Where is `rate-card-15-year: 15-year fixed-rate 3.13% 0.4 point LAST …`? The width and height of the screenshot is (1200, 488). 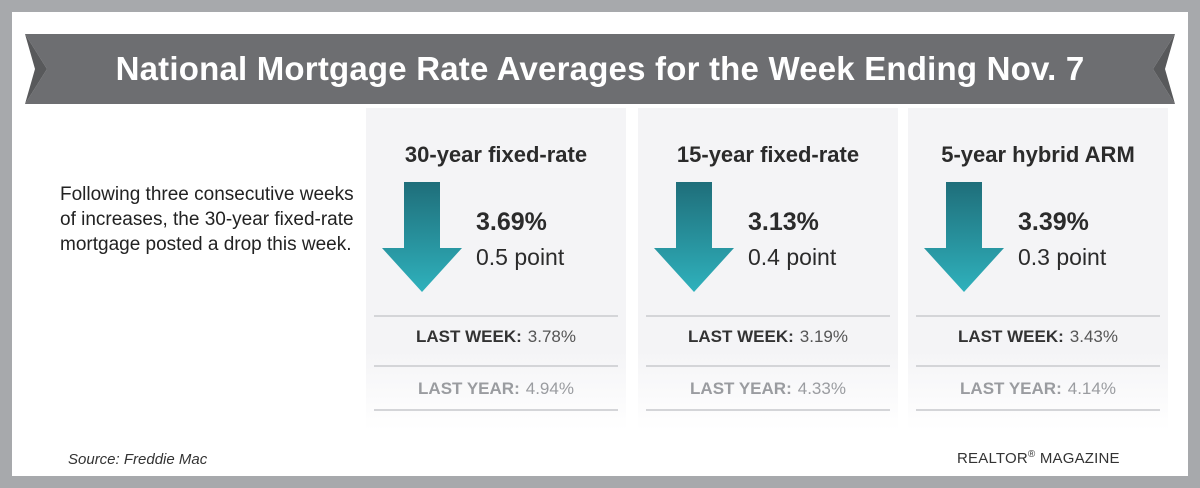 rate-card-15-year: 15-year fixed-rate 3.13% 0.4 point LAST … is located at coordinates (768, 269).